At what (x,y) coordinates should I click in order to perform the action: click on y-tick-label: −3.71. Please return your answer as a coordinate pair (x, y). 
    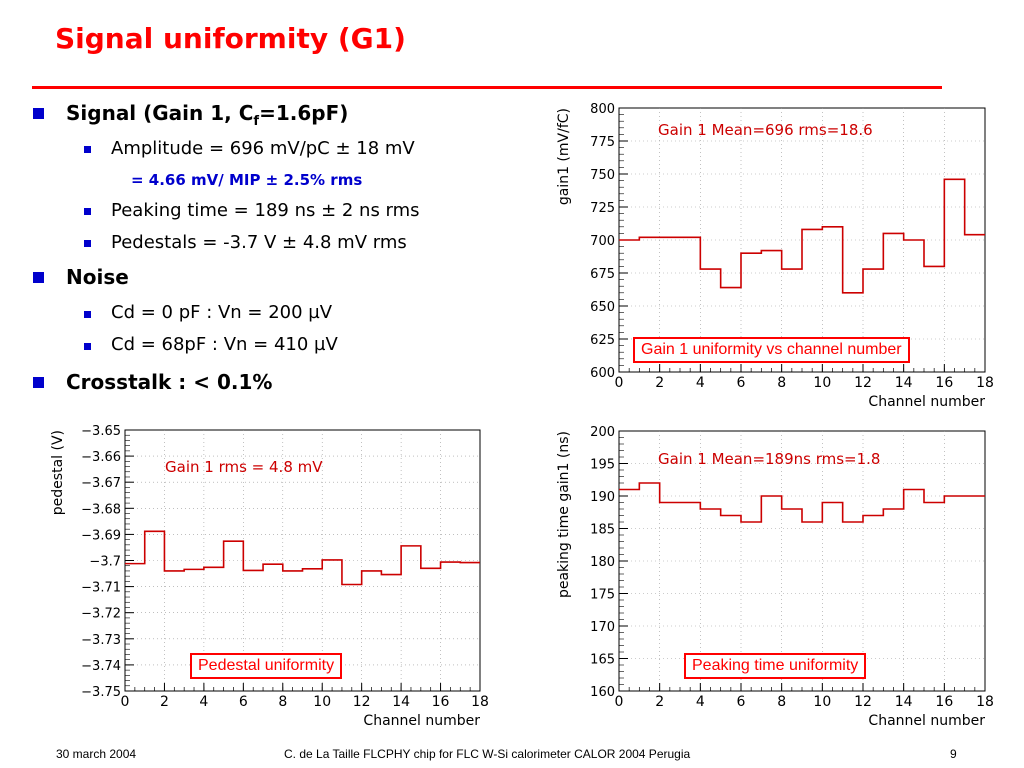
    Looking at the image, I should click on (101, 588).